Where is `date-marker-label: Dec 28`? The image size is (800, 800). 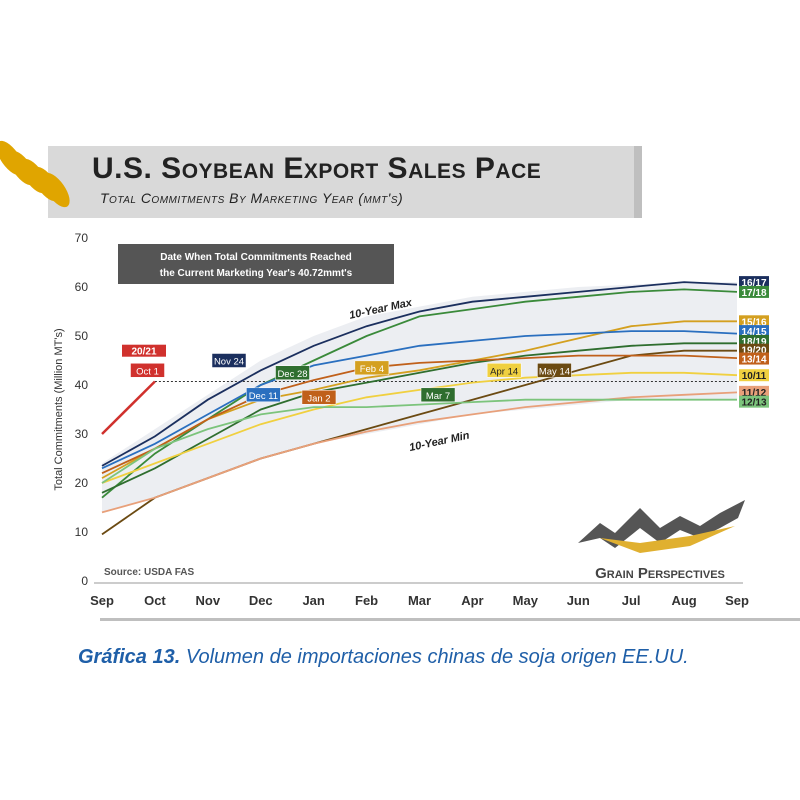 date-marker-label: Dec 28 is located at coordinates (292, 374).